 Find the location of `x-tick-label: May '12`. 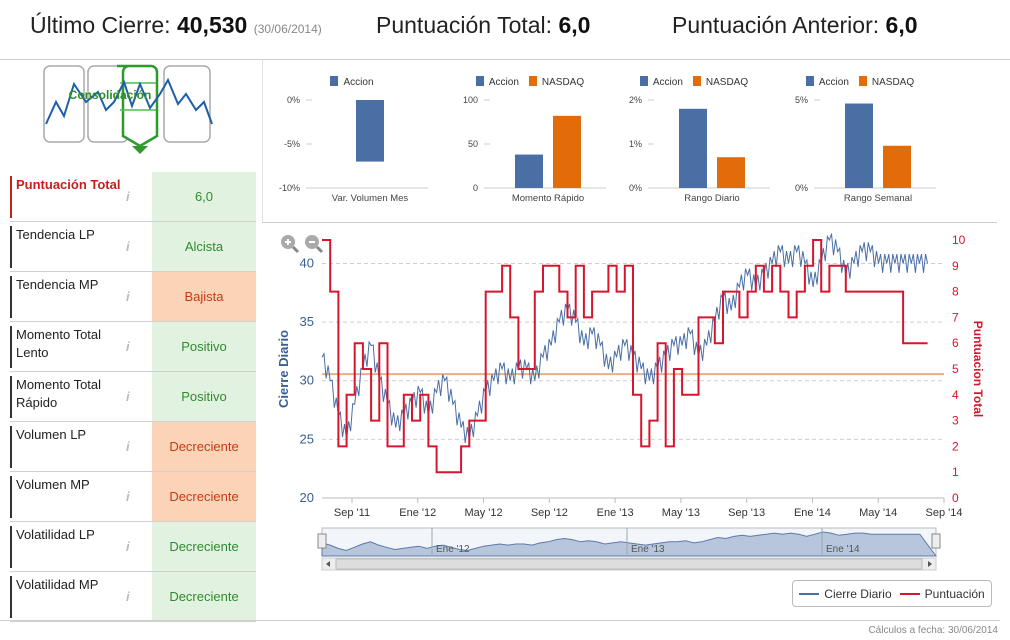

x-tick-label: May '12 is located at coordinates (483, 513).